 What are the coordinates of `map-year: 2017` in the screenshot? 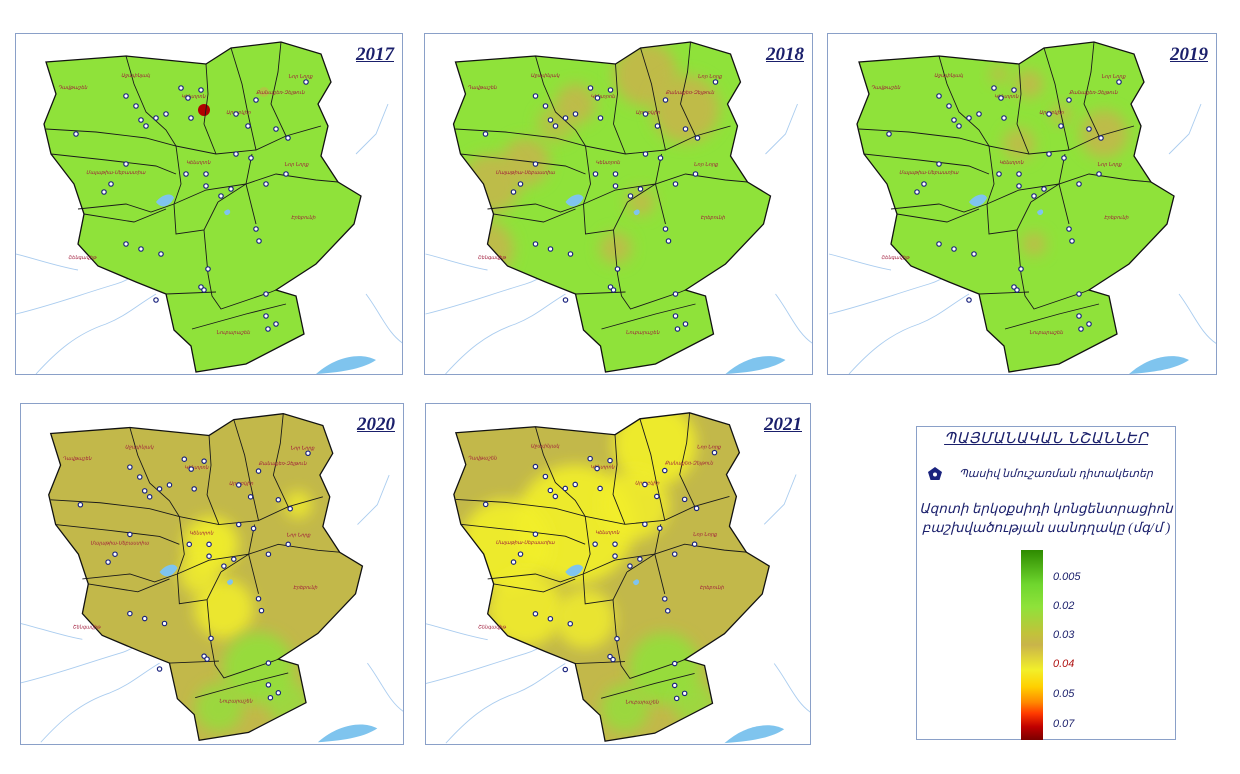 It's located at (375, 54).